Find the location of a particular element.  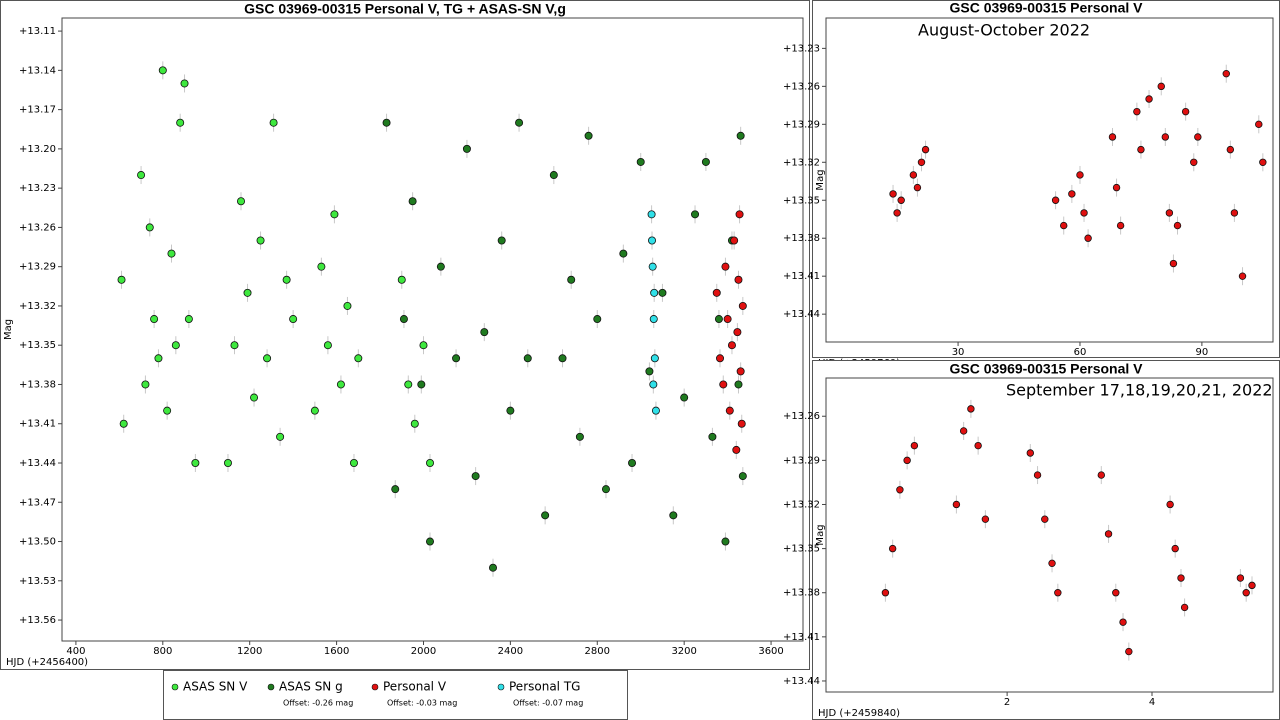

x-axis-label: HJD (+2459840) is located at coordinates (859, 713).